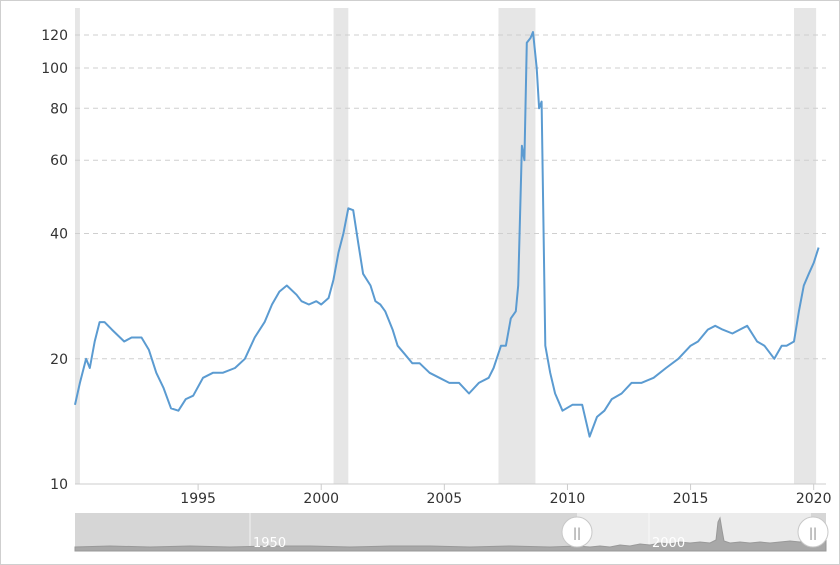 The height and width of the screenshot is (565, 840). Describe the element at coordinates (54, 69) in the screenshot. I see `y-tick-label: 100` at that location.